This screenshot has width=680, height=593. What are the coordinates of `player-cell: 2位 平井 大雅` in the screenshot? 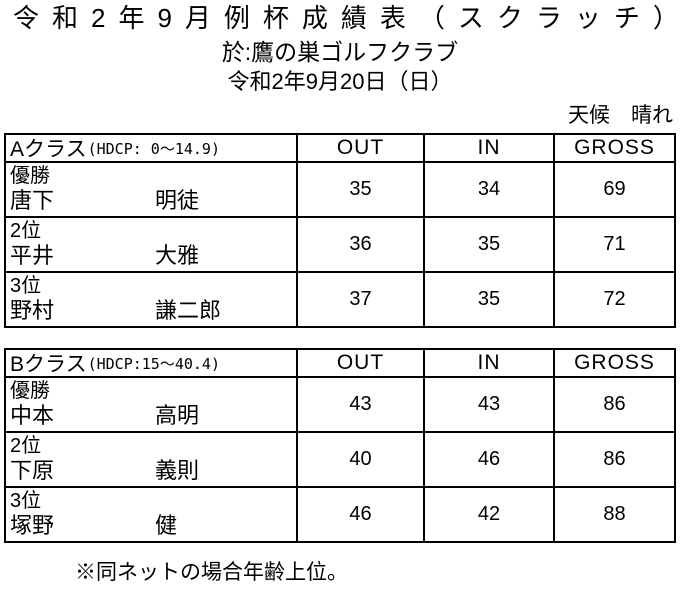 It's located at (151, 244).